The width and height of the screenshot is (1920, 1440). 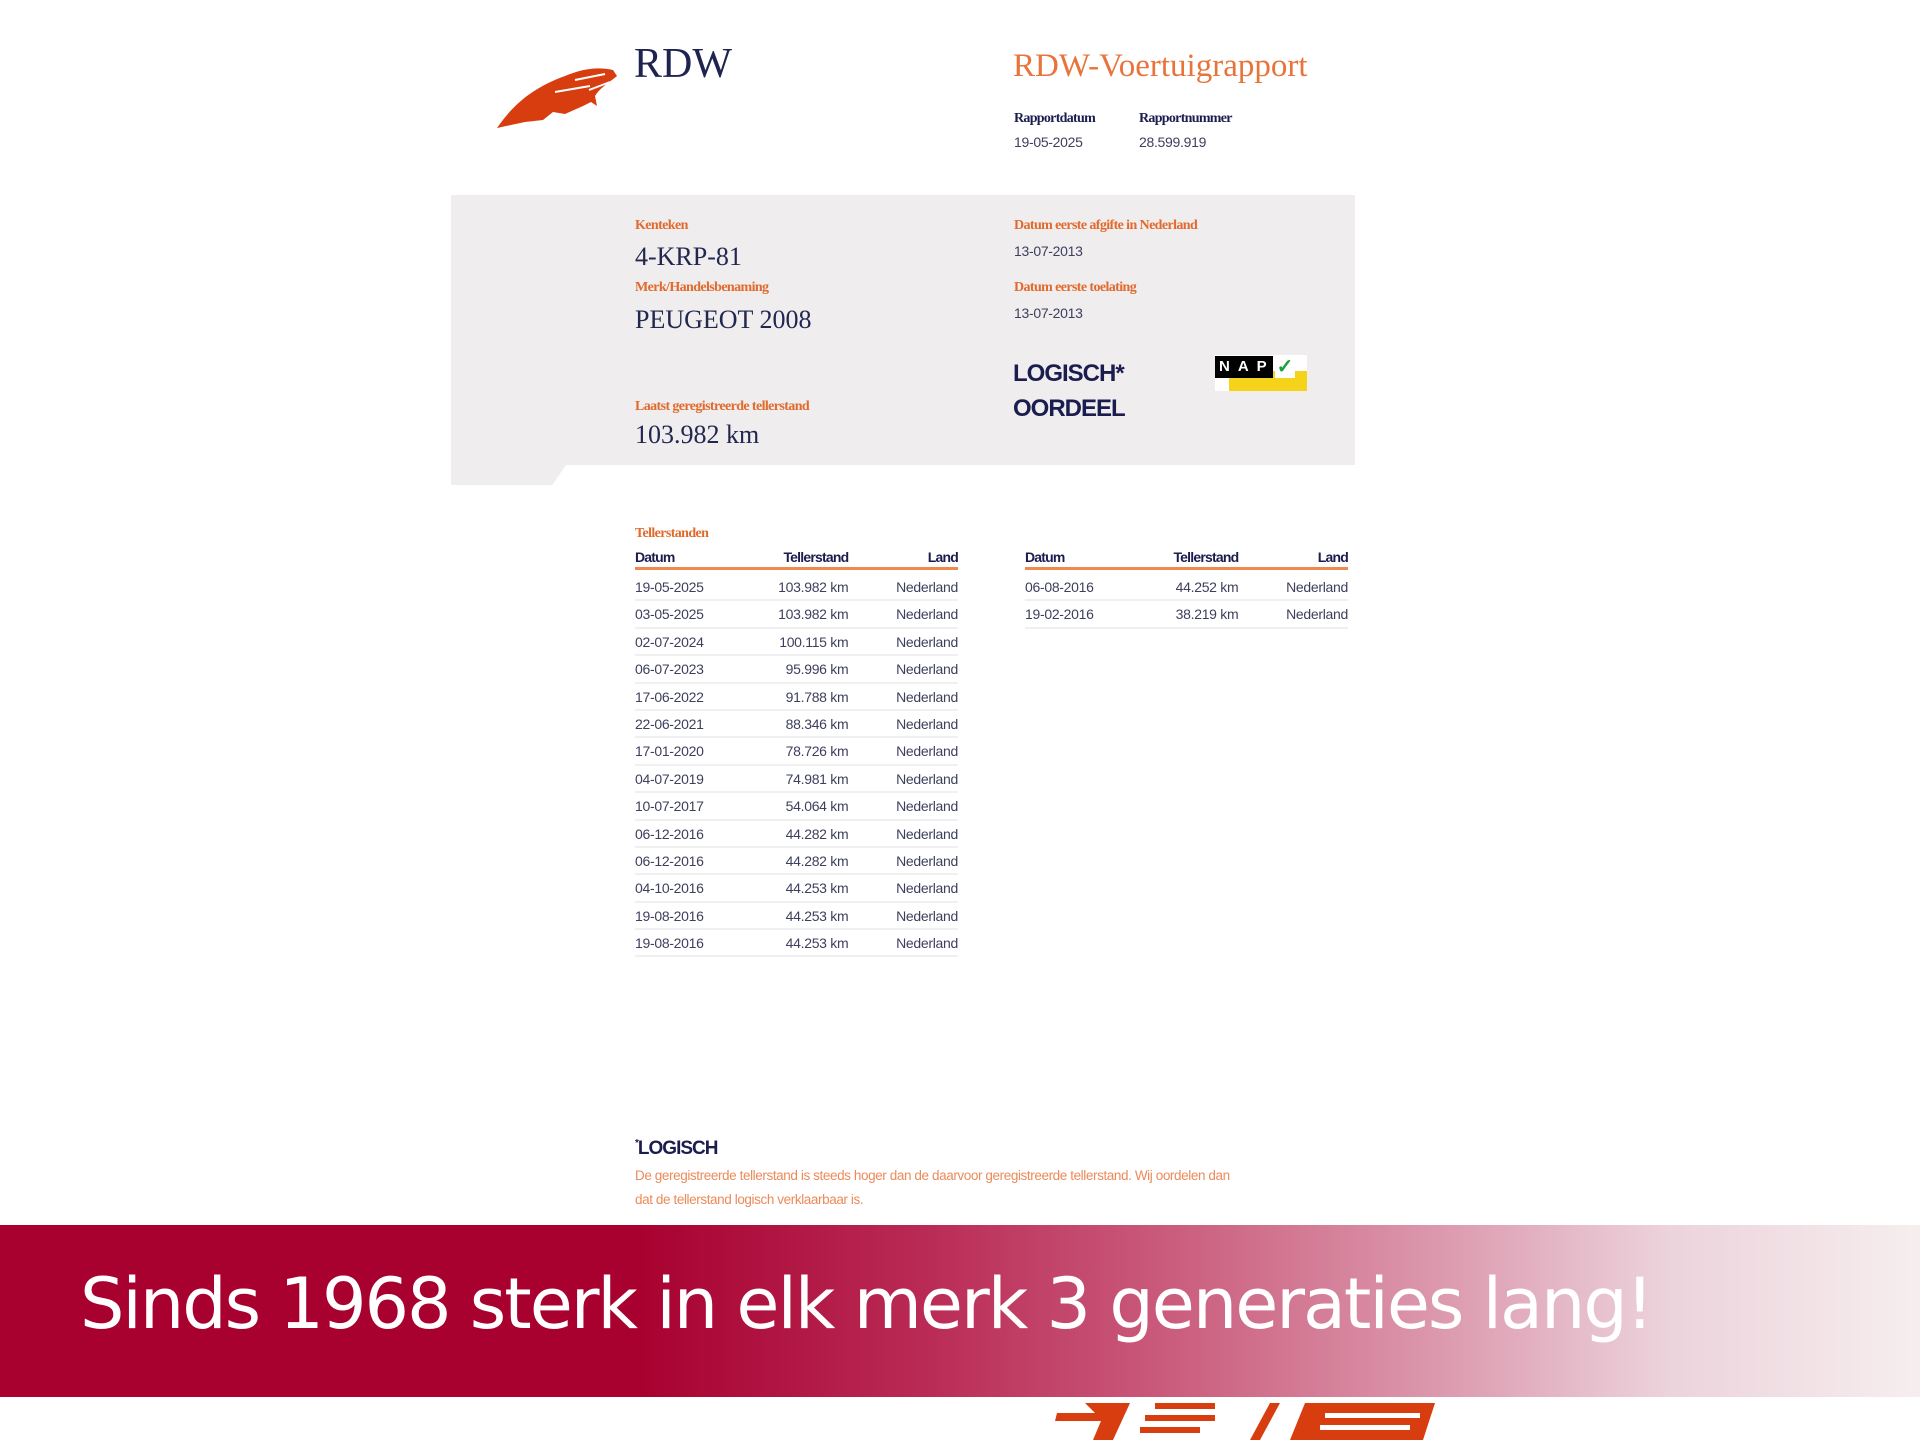 I want to click on cell-tellerstand: 100.115 km, so click(x=814, y=641).